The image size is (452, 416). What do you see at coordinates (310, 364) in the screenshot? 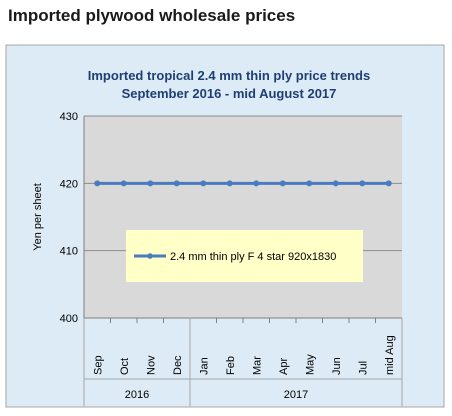
I see `x-tick-label: May` at bounding box center [310, 364].